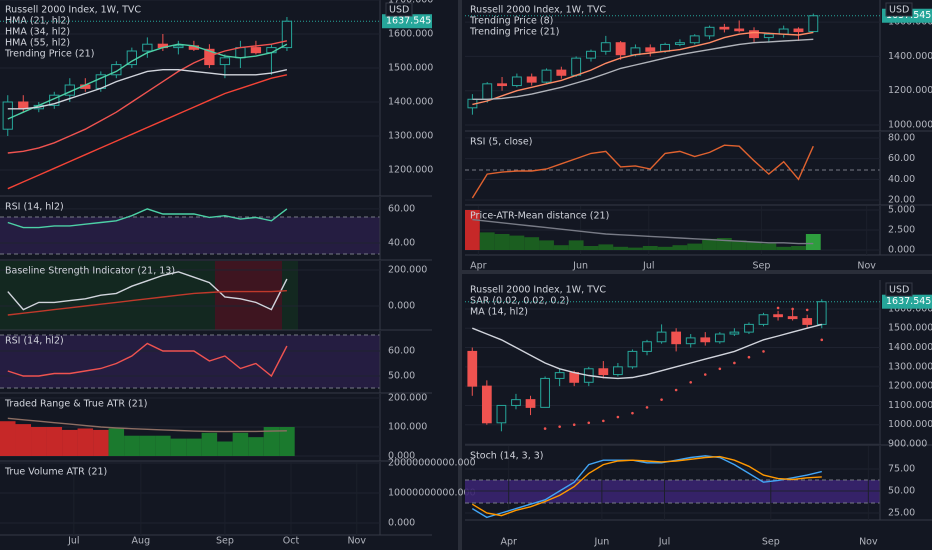 The width and height of the screenshot is (932, 550). I want to click on x-tick-label: Nov, so click(868, 542).